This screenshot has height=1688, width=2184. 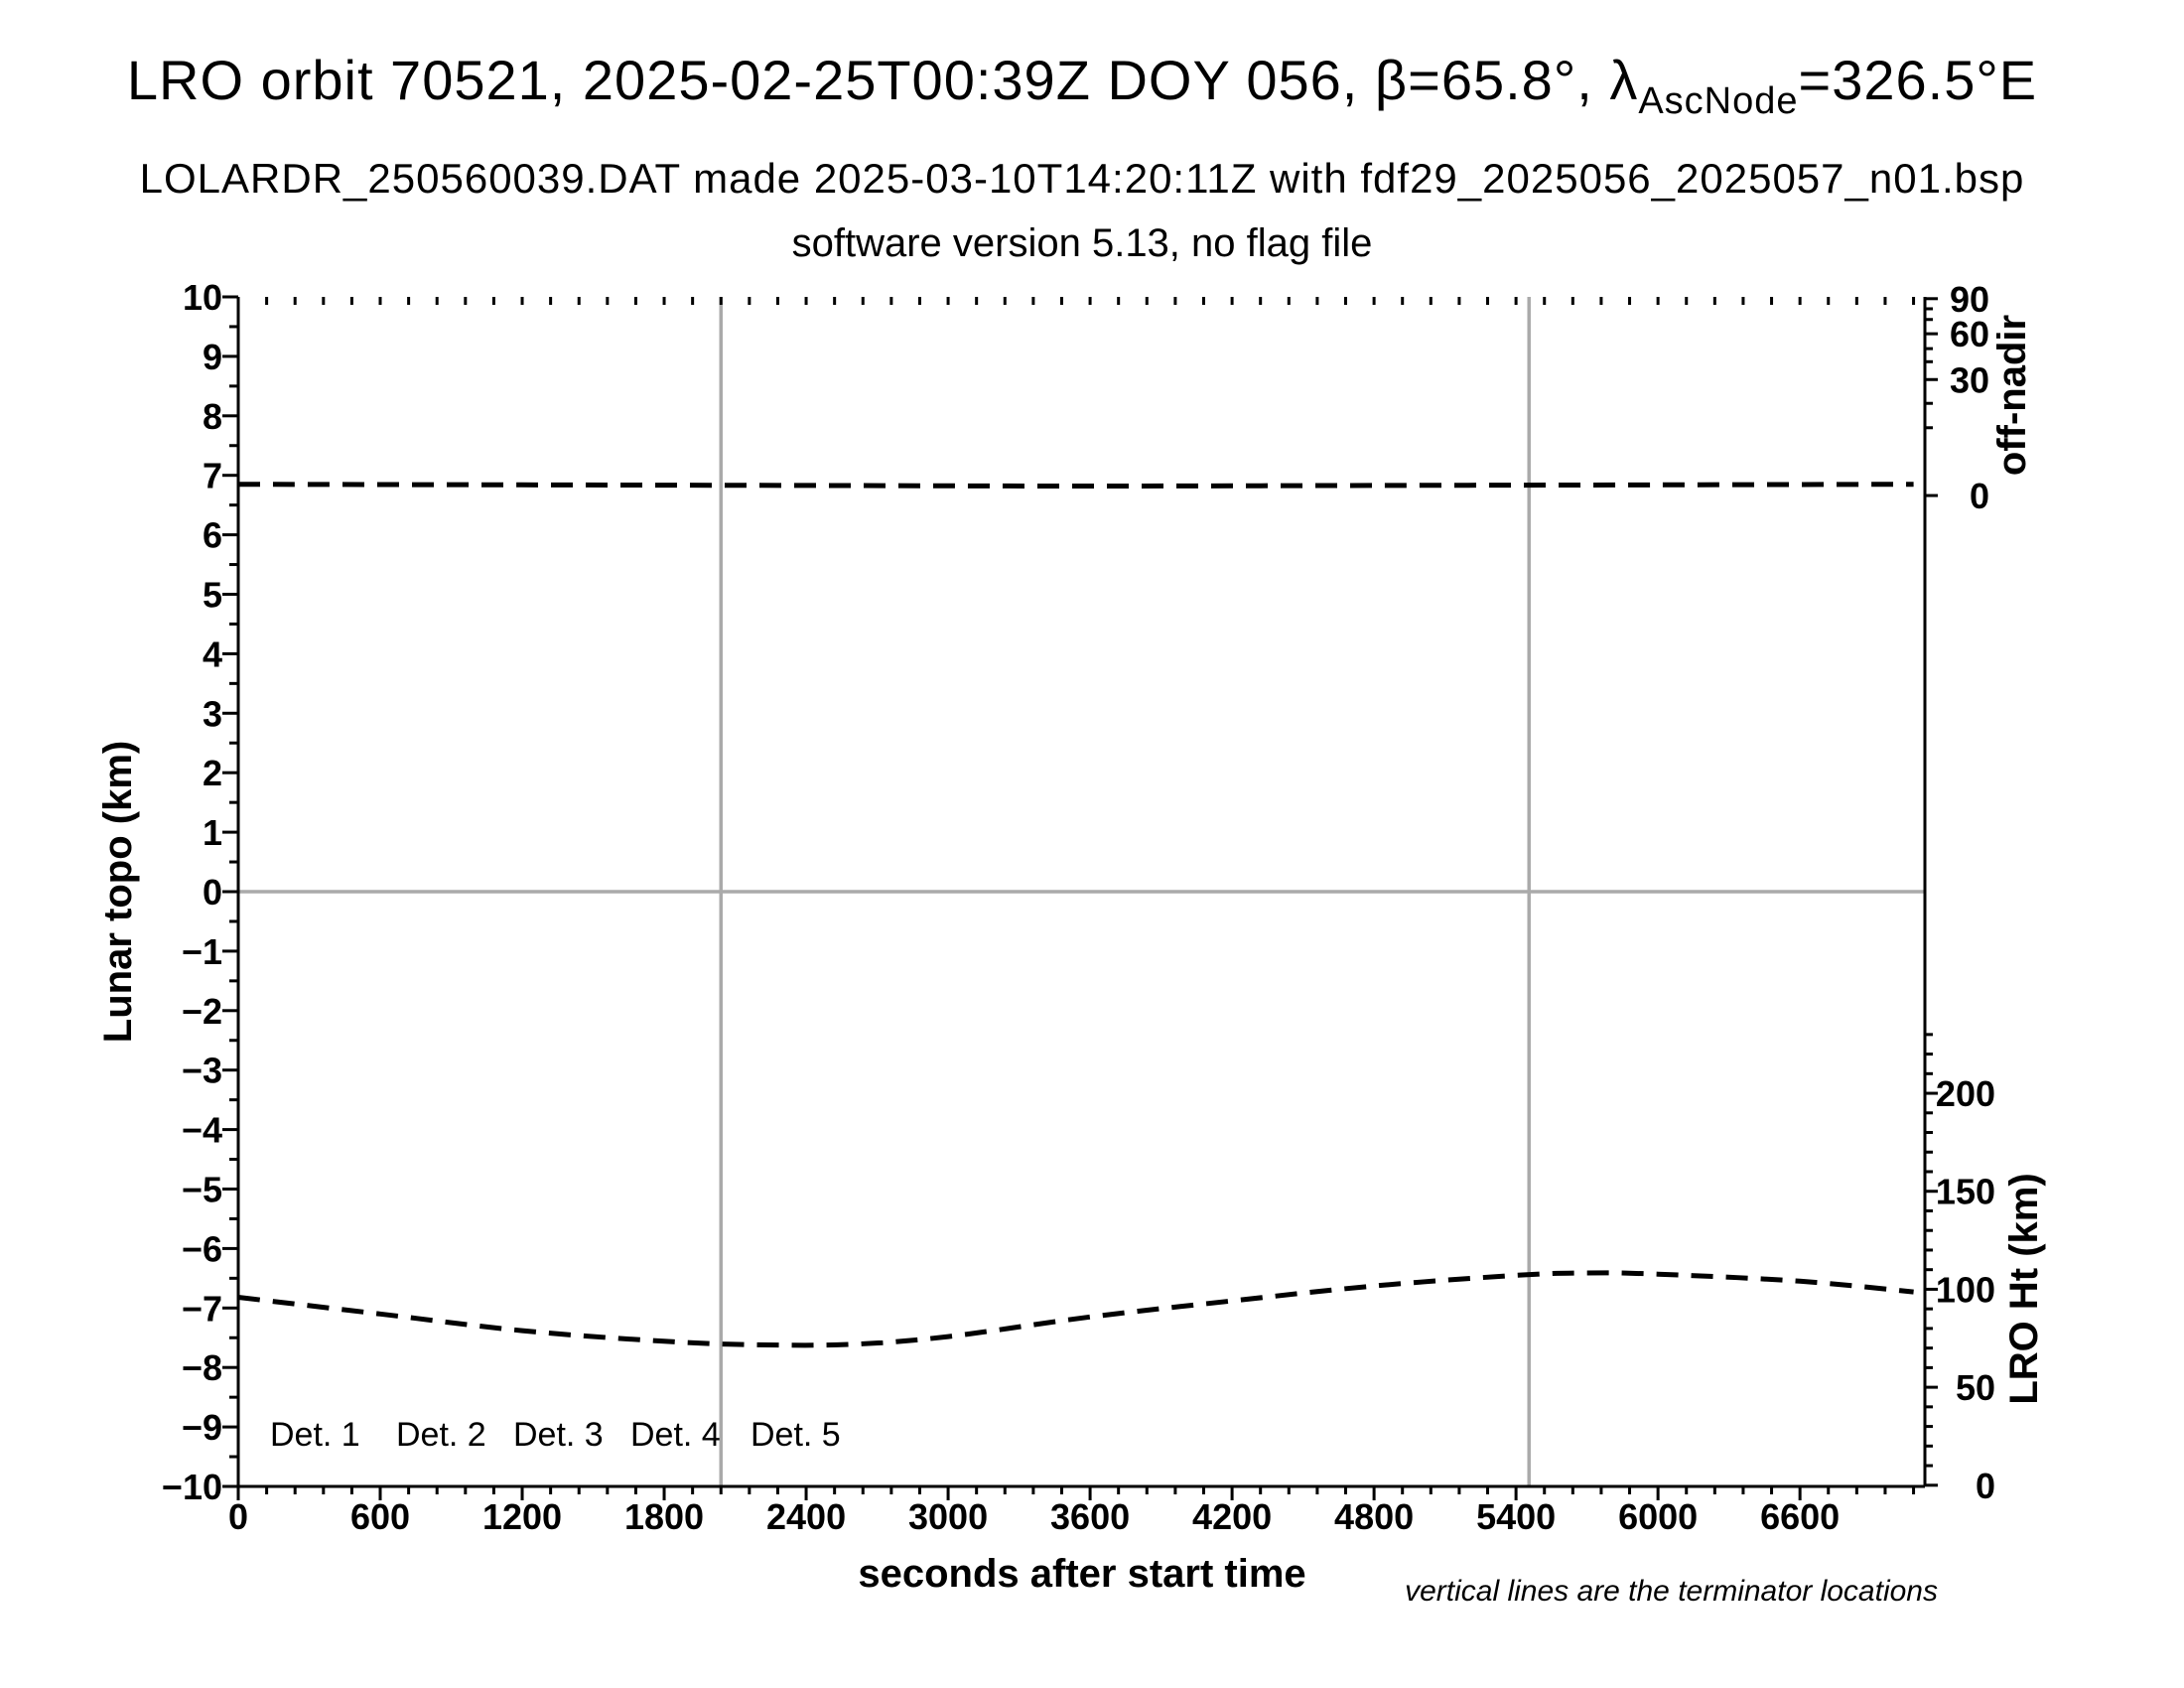 I want to click on x-tick-label: 6000, so click(x=1658, y=1516).